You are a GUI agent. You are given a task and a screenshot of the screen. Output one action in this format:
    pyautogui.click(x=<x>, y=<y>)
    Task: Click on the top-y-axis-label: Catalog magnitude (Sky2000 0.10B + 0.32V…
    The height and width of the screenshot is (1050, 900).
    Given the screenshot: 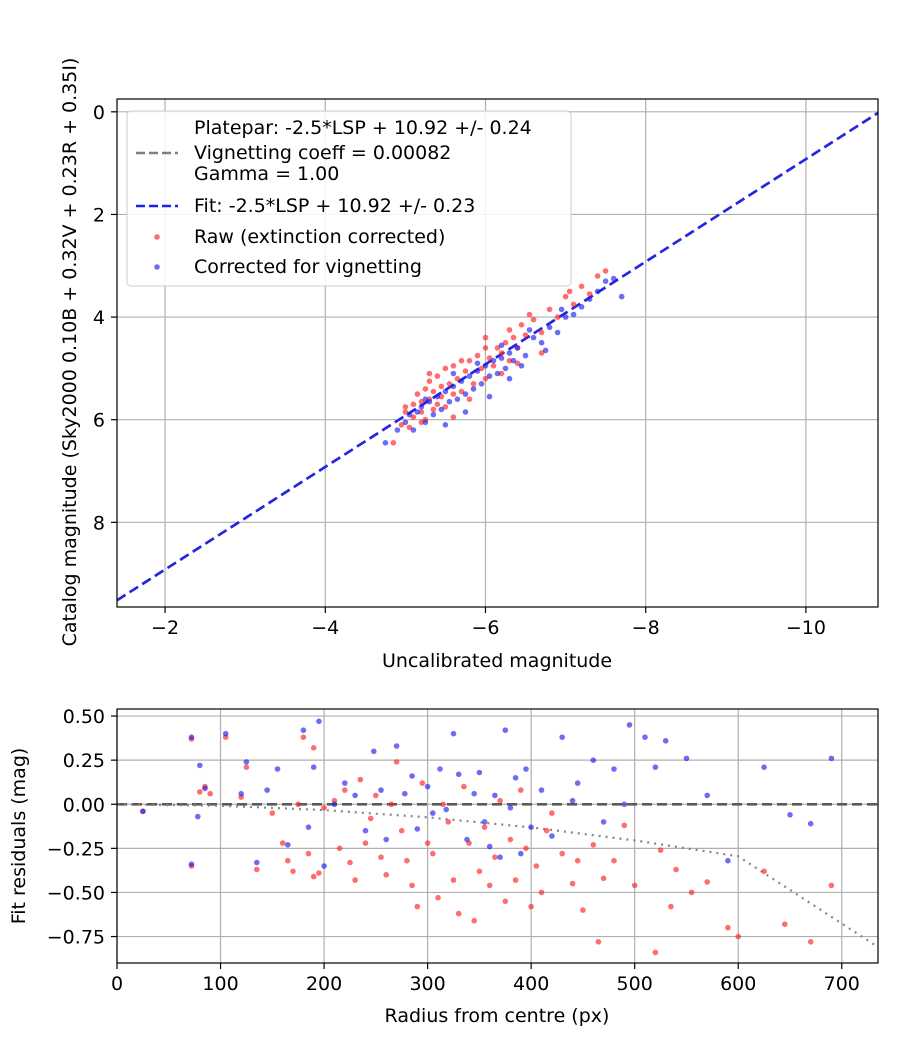 What is the action you would take?
    pyautogui.click(x=70, y=352)
    